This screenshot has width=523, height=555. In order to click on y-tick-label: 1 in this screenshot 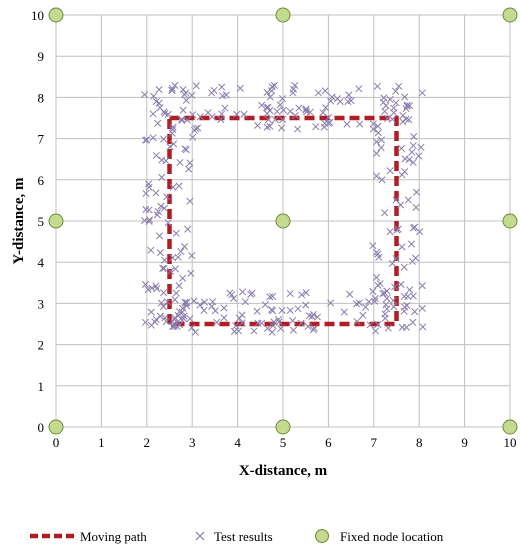, I will do `click(41, 386)`.